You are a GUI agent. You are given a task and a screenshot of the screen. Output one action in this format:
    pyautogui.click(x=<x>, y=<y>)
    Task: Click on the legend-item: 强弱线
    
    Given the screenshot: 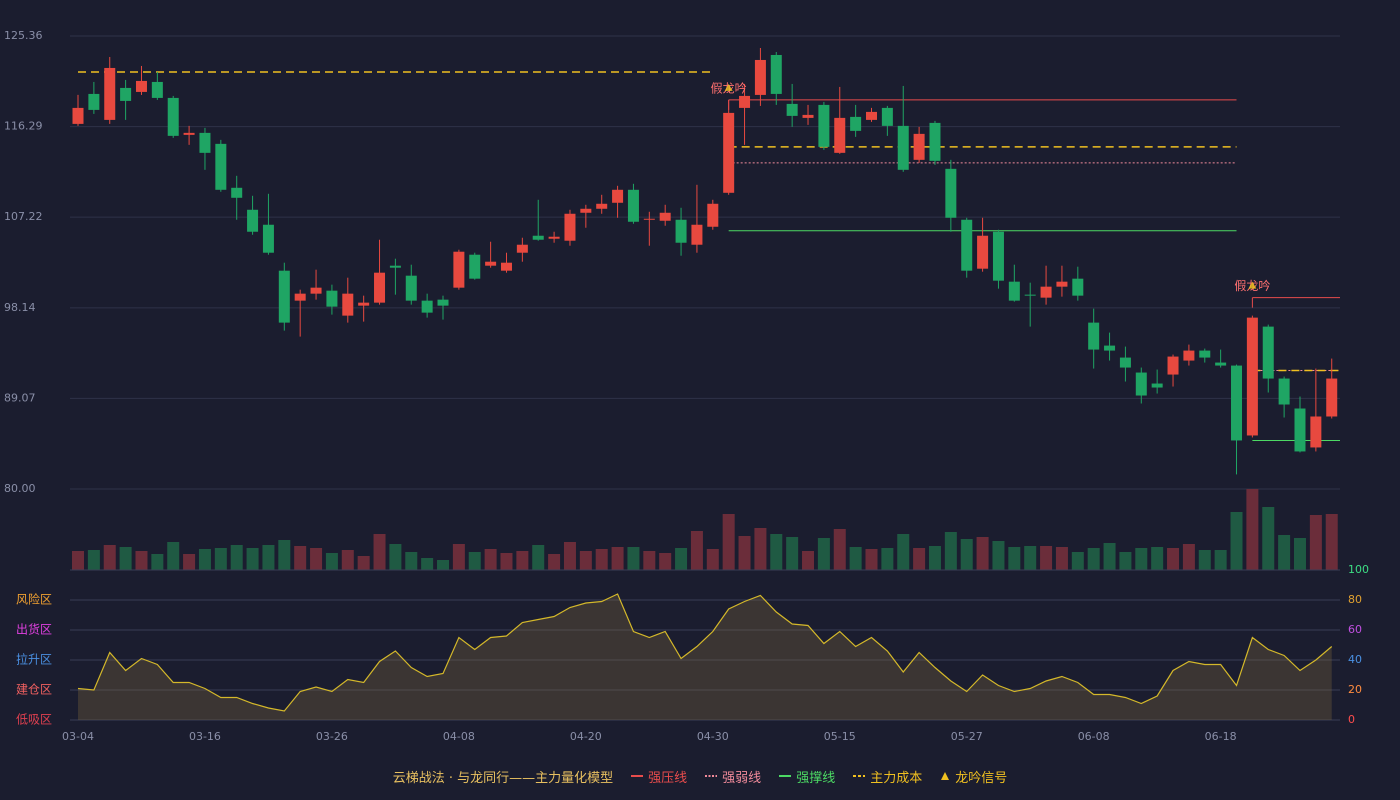 What is the action you would take?
    pyautogui.click(x=733, y=776)
    